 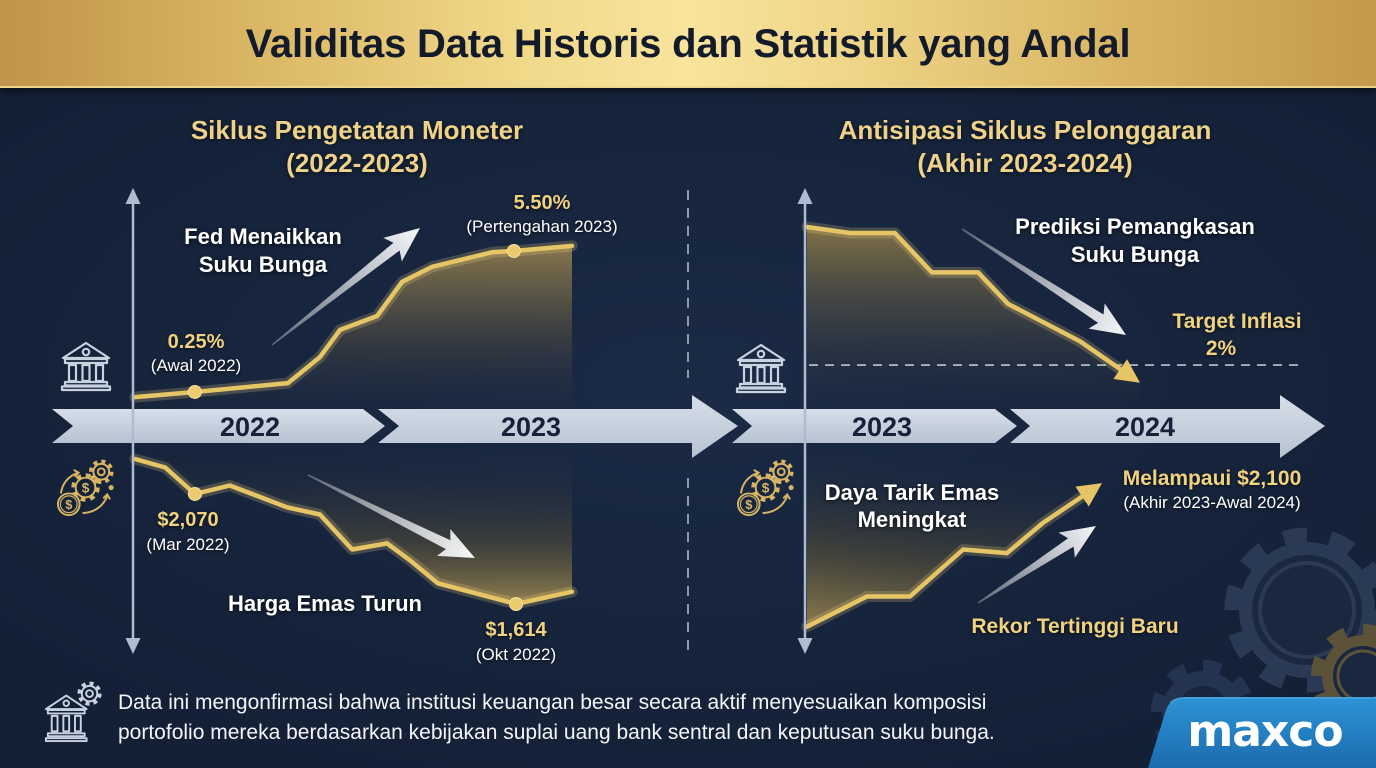 I want to click on timeline-year: 2024, so click(x=1145, y=427).